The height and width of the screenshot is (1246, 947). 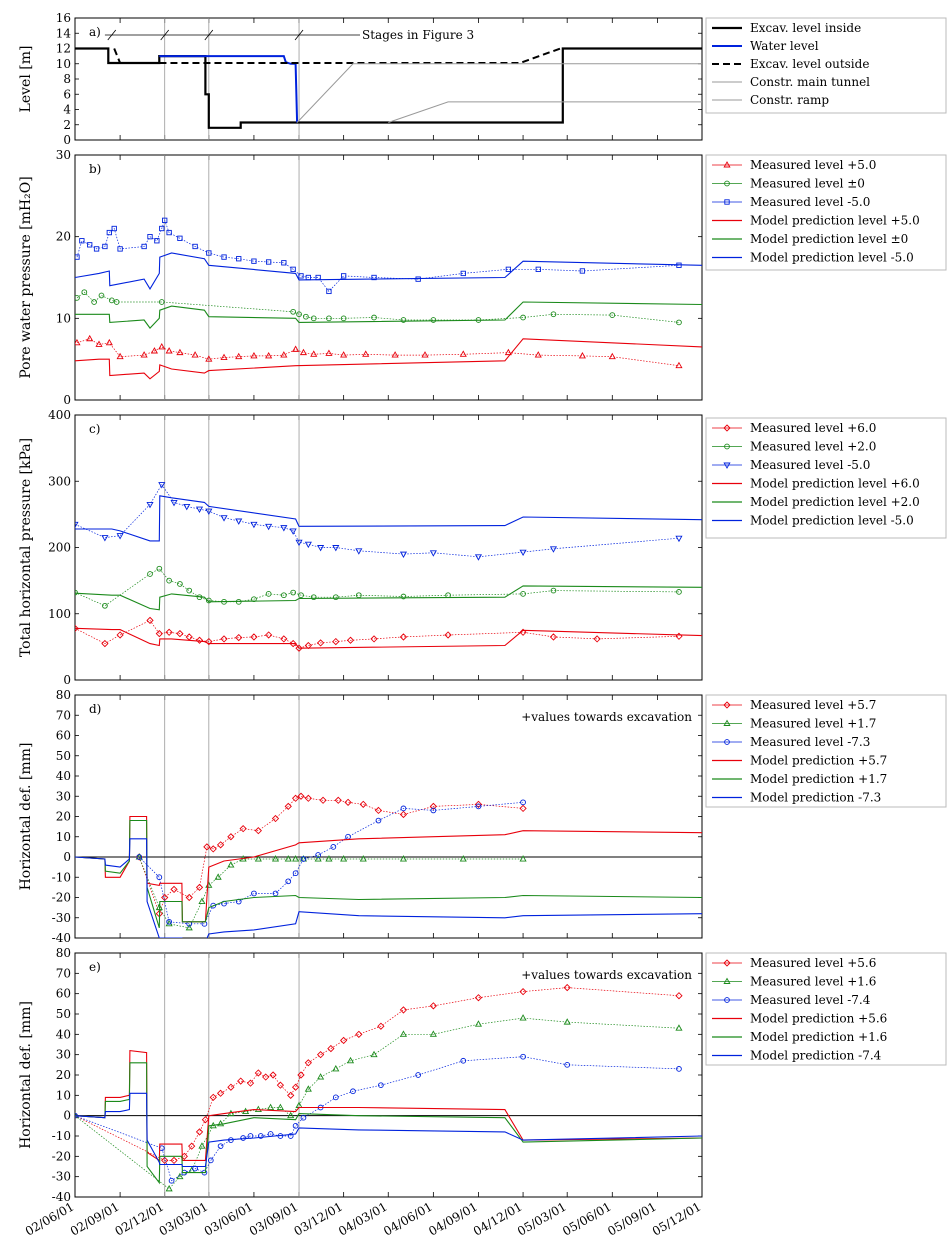 I want to click on y-tick-label-c: 300, so click(x=59, y=481).